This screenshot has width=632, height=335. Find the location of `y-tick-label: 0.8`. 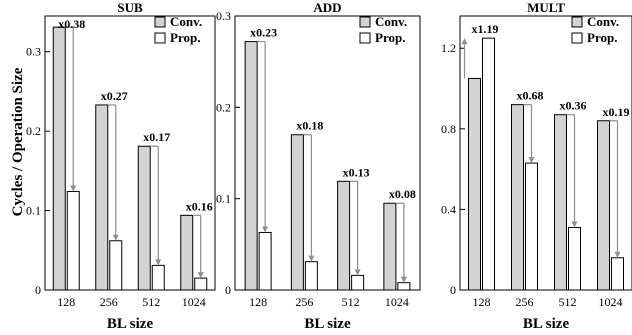

y-tick-label: 0.8 is located at coordinates (448, 129).